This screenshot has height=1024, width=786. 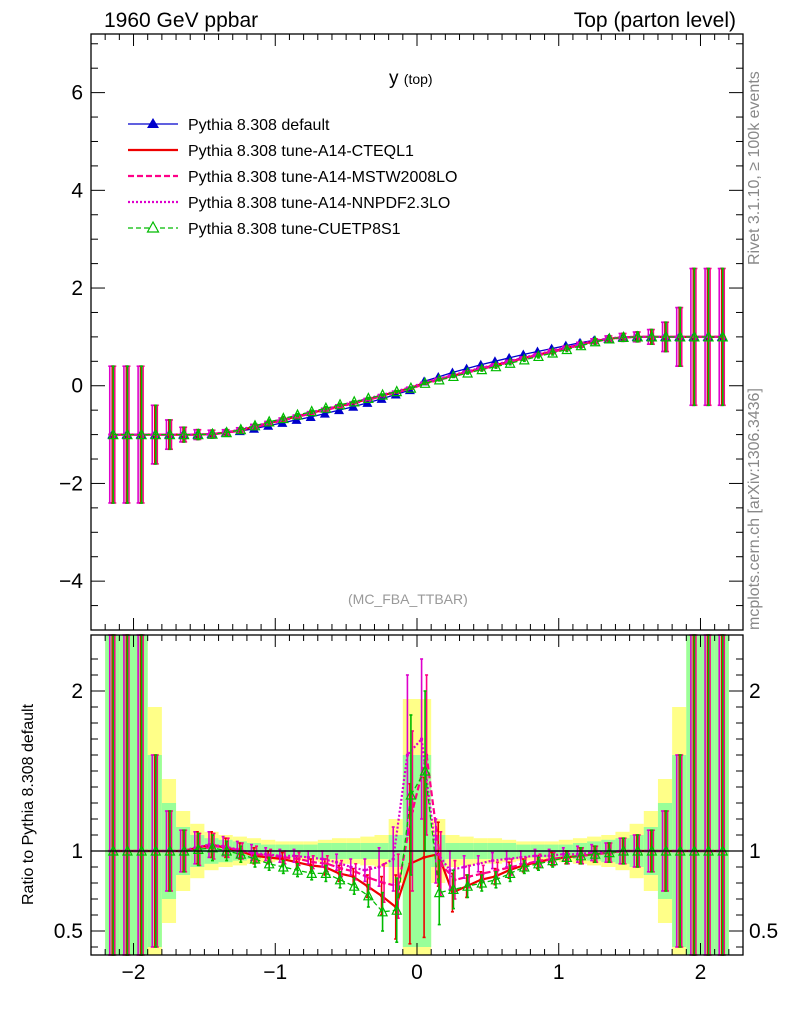 I want to click on main-y-tick-label: 4, so click(x=77, y=190).